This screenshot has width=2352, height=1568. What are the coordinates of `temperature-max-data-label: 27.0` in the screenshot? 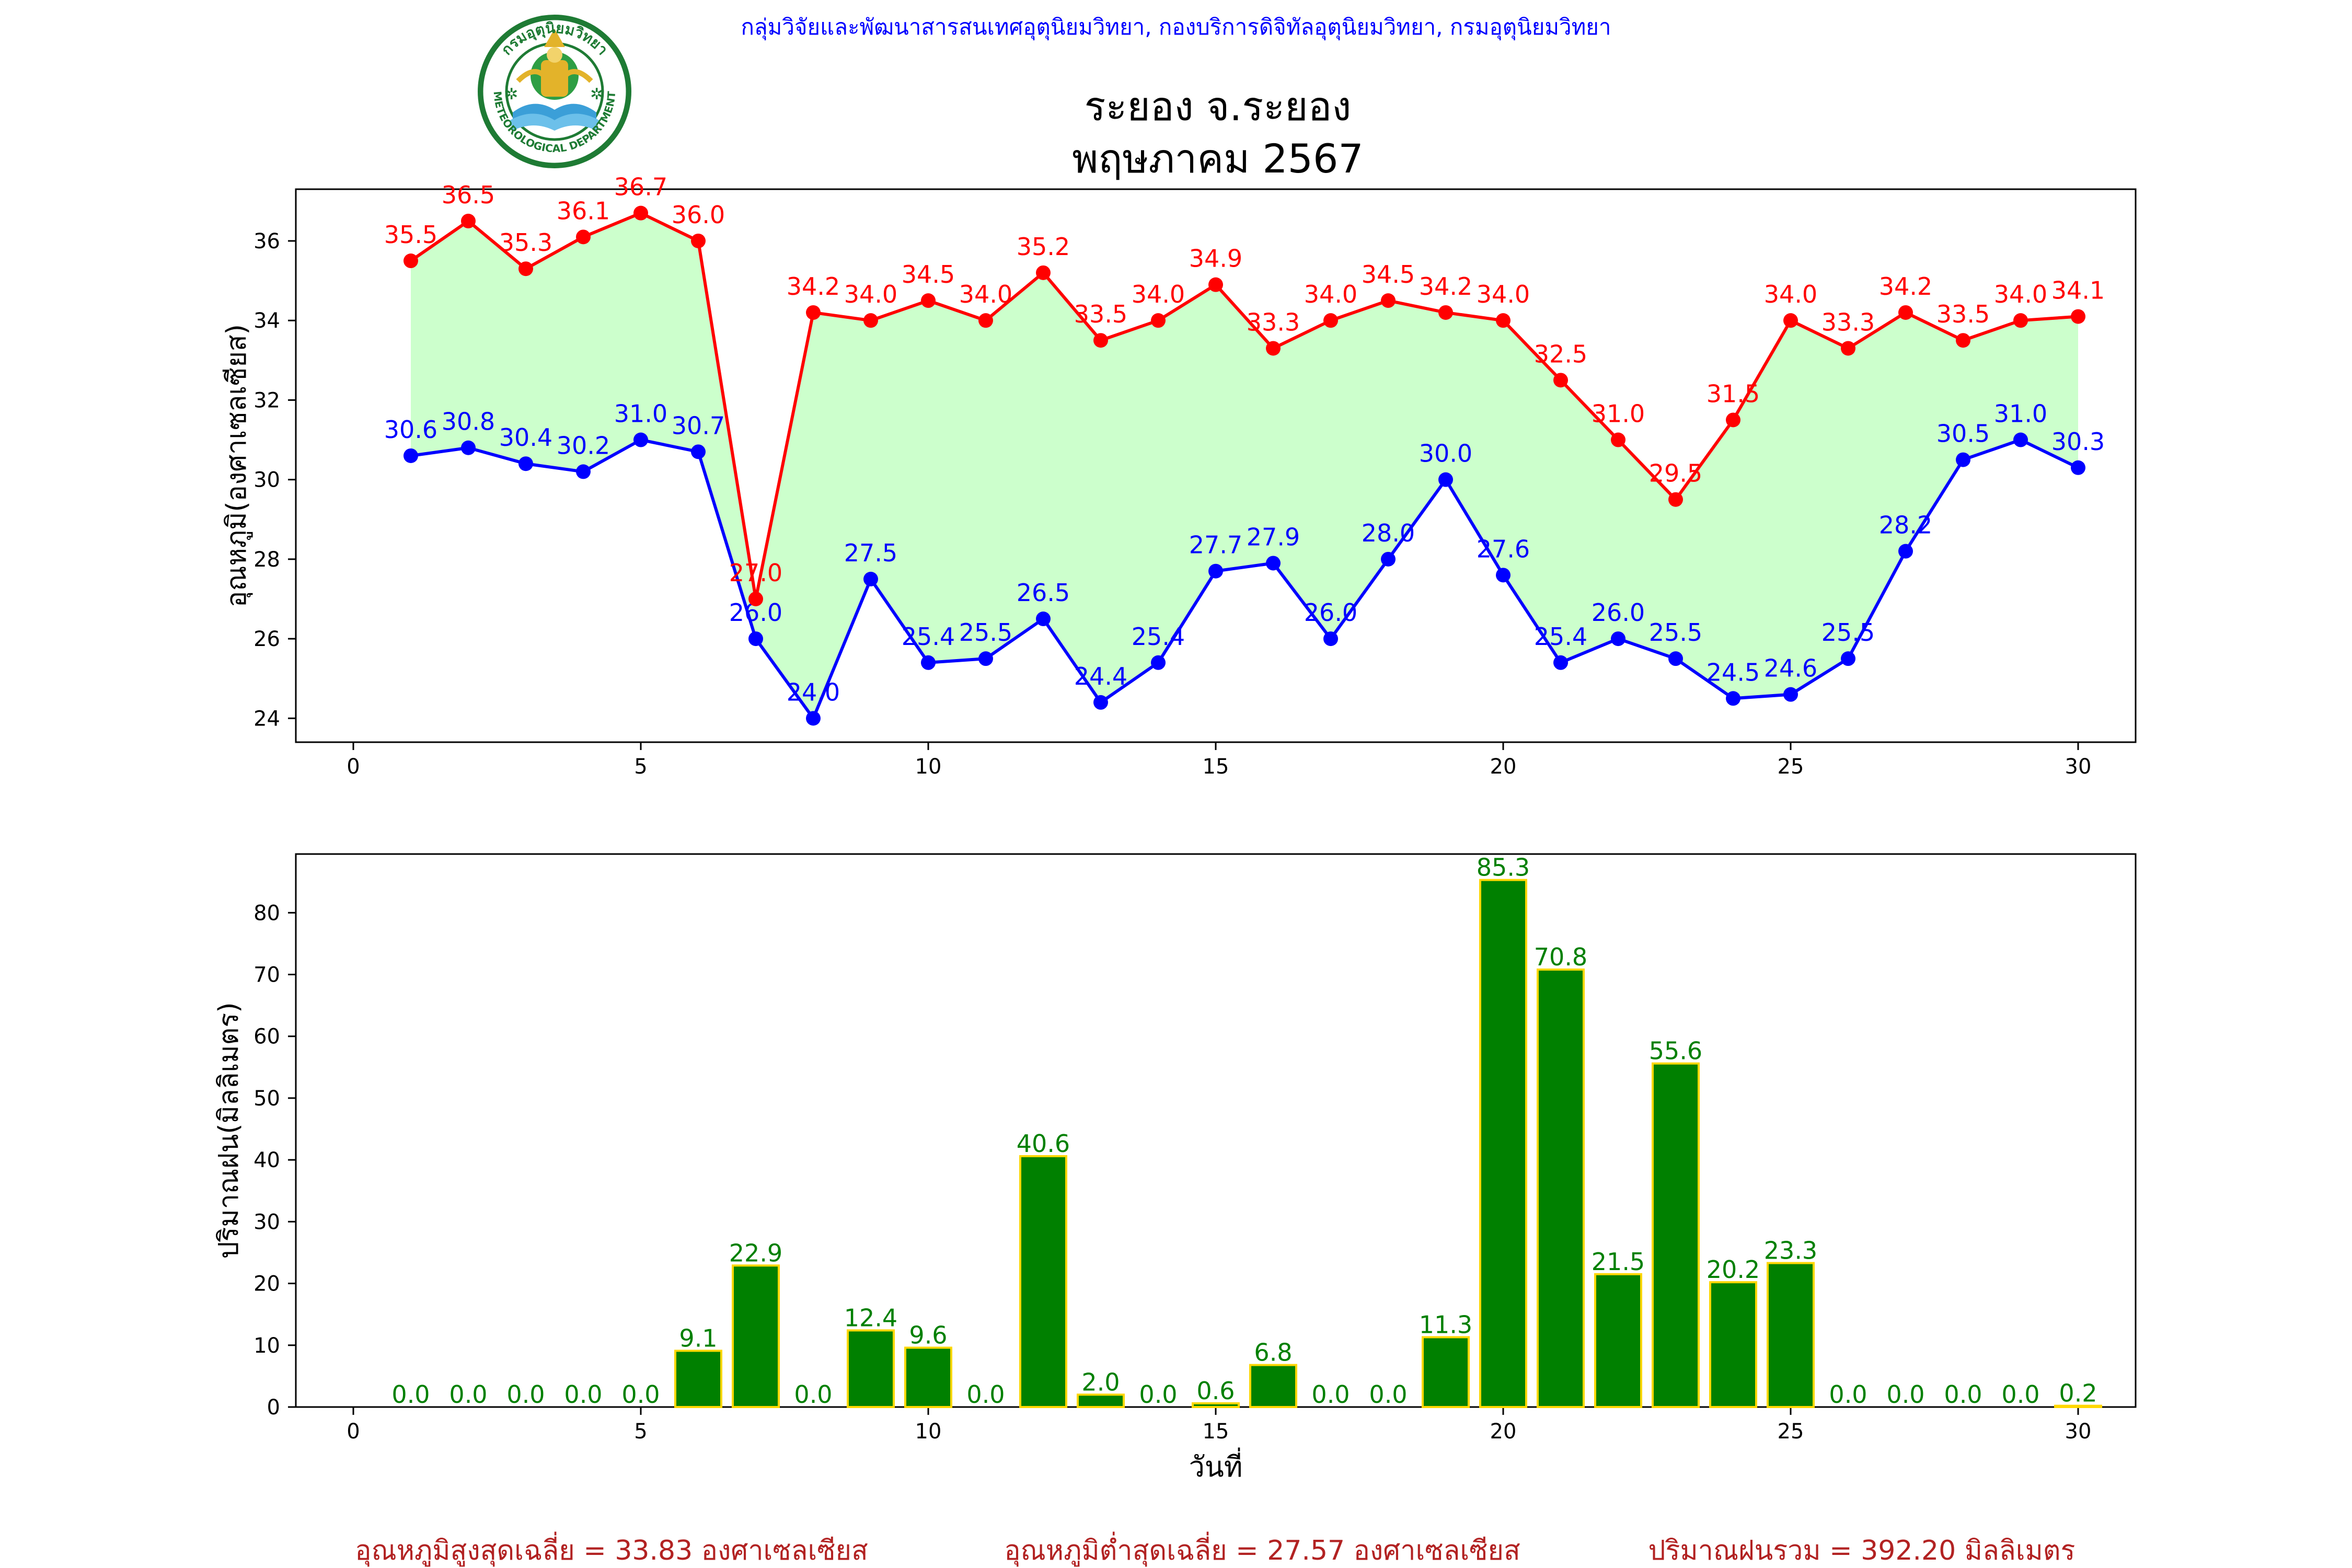 It's located at (755, 573).